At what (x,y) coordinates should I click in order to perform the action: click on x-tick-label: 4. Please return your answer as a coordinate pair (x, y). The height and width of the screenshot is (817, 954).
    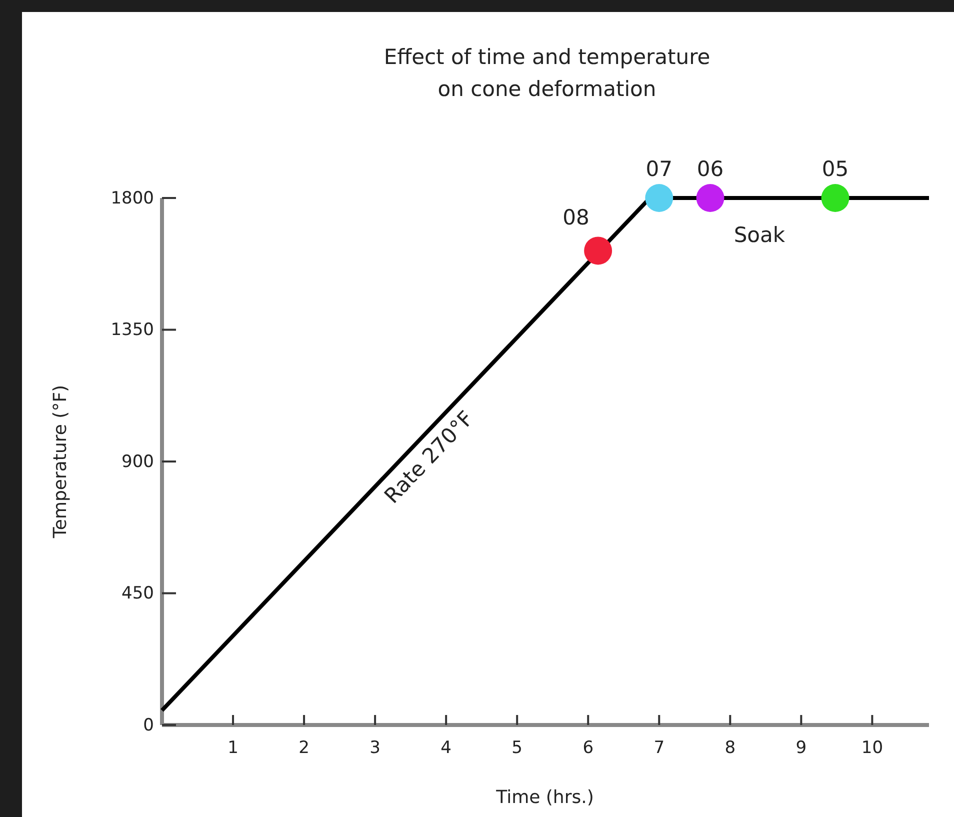
    Looking at the image, I should click on (446, 748).